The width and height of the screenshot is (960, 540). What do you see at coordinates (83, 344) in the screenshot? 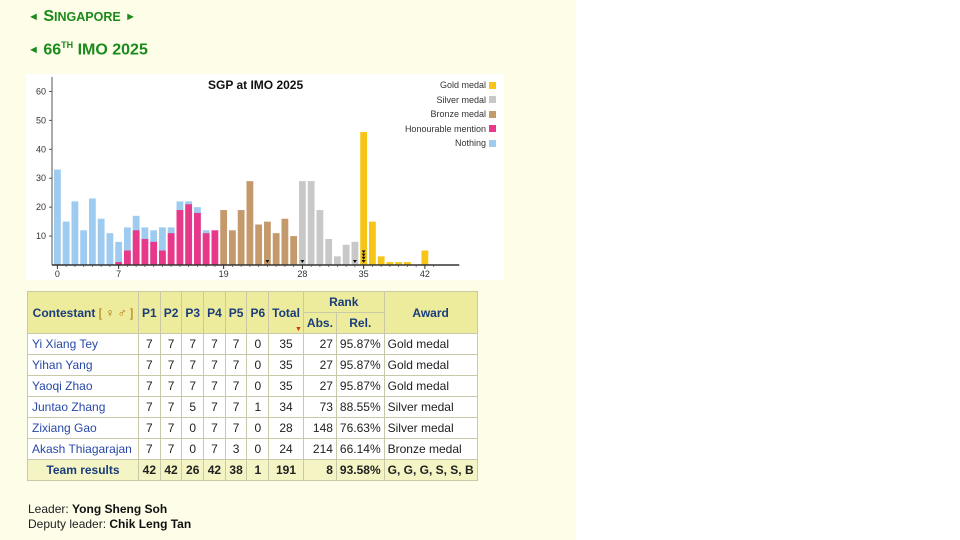
I see `contestant-name: Yi Xiang Tey` at bounding box center [83, 344].